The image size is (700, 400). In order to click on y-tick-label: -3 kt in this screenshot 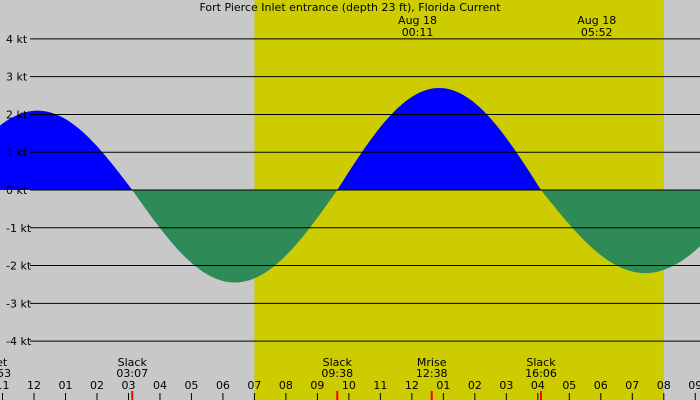, I will do `click(19, 303)`.